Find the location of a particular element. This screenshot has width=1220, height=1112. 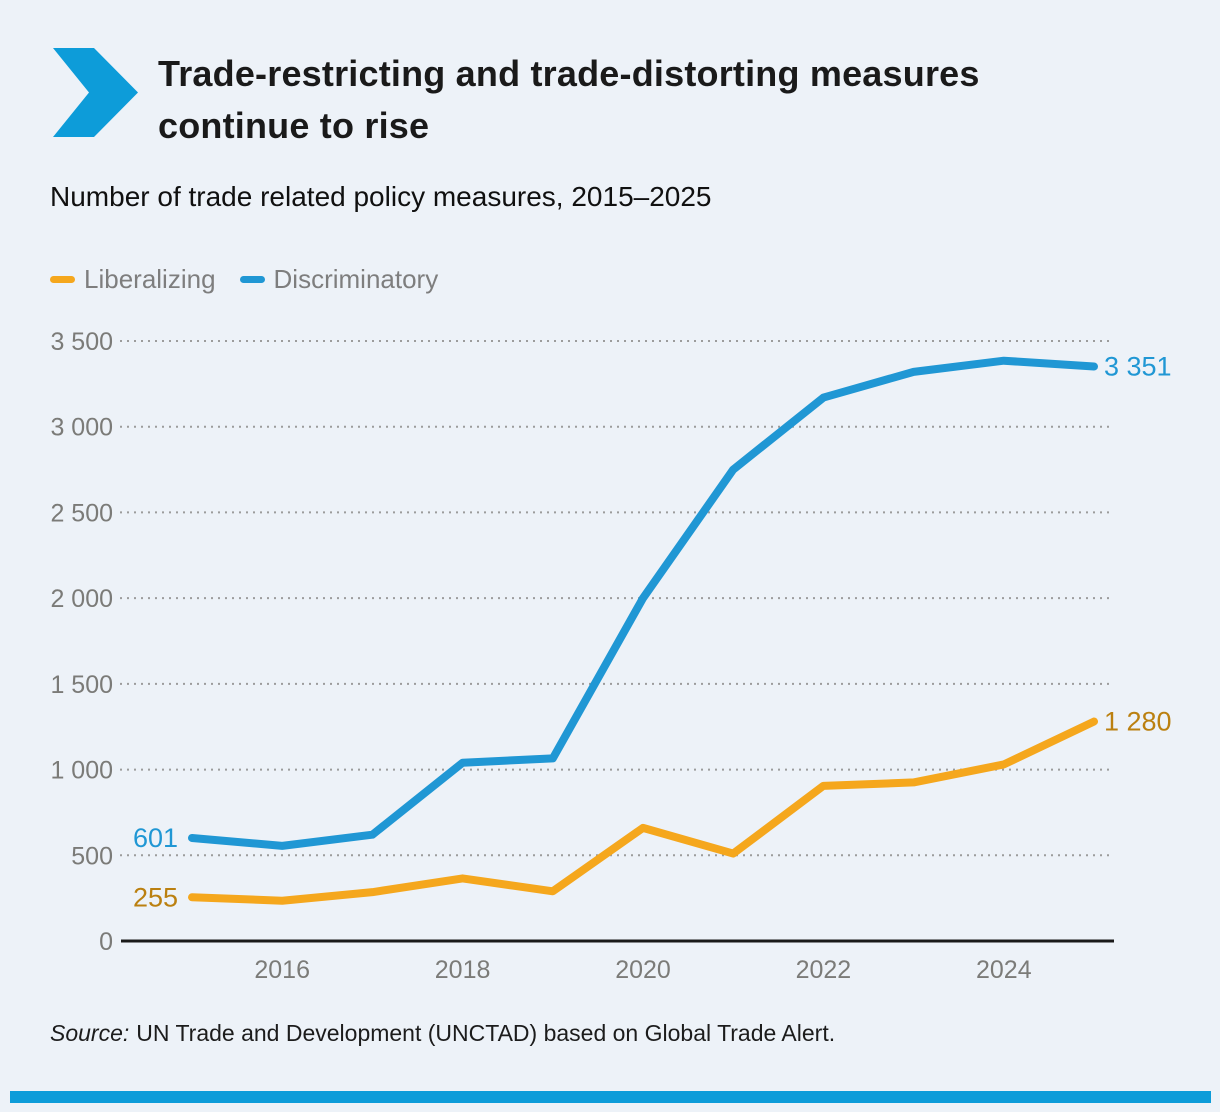

x-tick-label: 2016 is located at coordinates (282, 970).